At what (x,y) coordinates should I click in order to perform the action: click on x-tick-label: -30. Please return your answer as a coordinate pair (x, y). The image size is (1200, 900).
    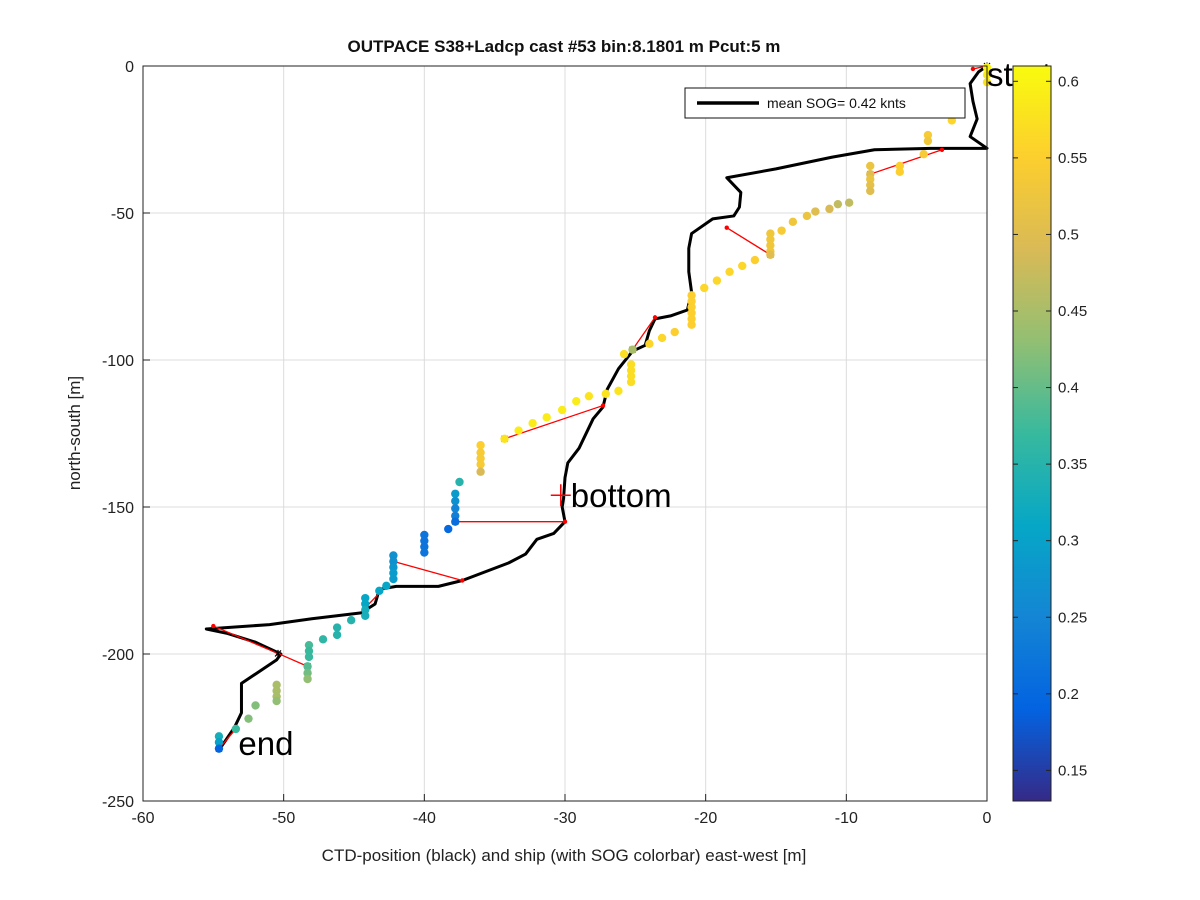
    Looking at the image, I should click on (564, 818).